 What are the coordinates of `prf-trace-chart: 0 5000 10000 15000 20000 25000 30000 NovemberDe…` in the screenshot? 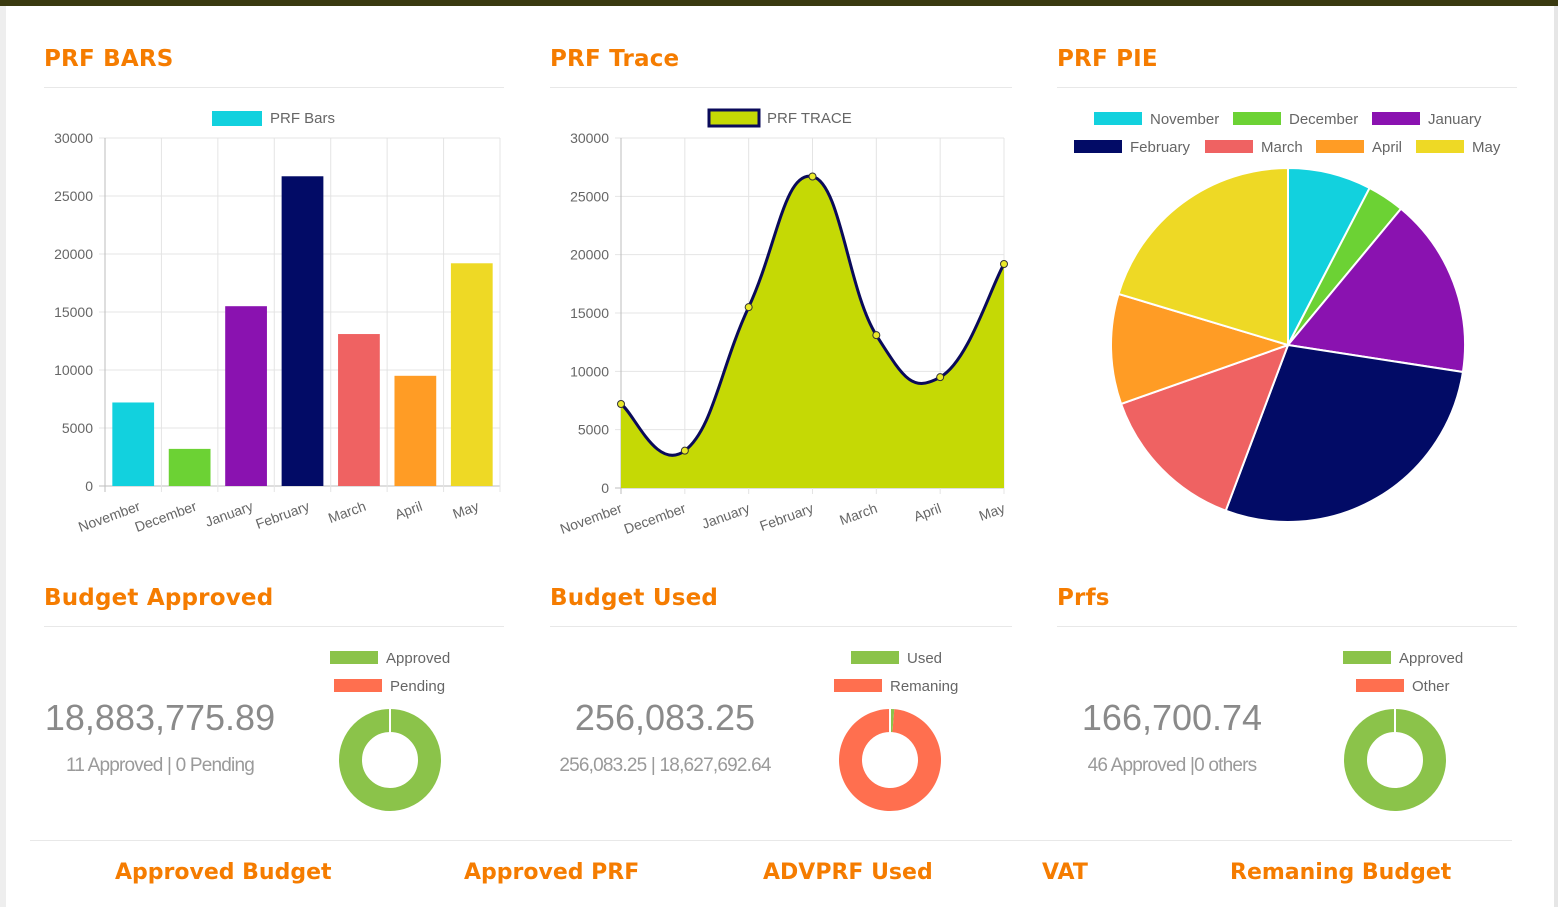 It's located at (783, 322).